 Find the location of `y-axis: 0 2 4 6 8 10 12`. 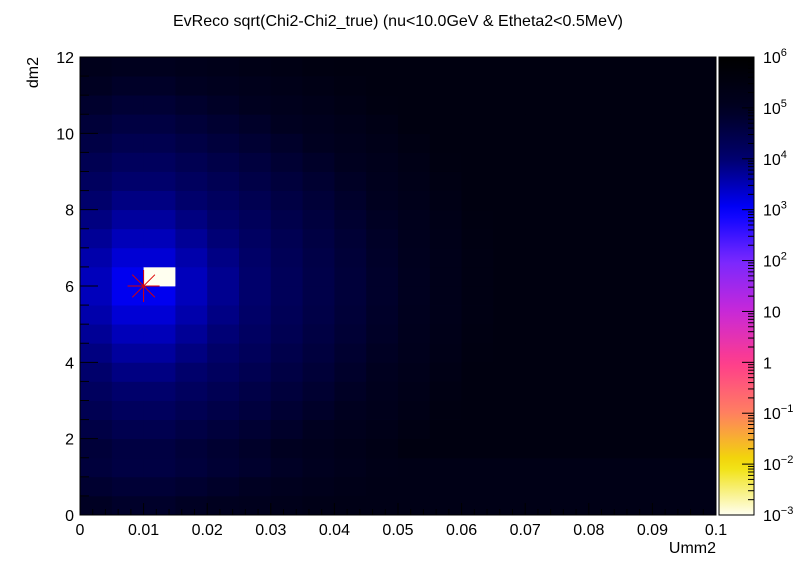

y-axis: 0 2 4 6 8 10 12 is located at coordinates (77, 287).